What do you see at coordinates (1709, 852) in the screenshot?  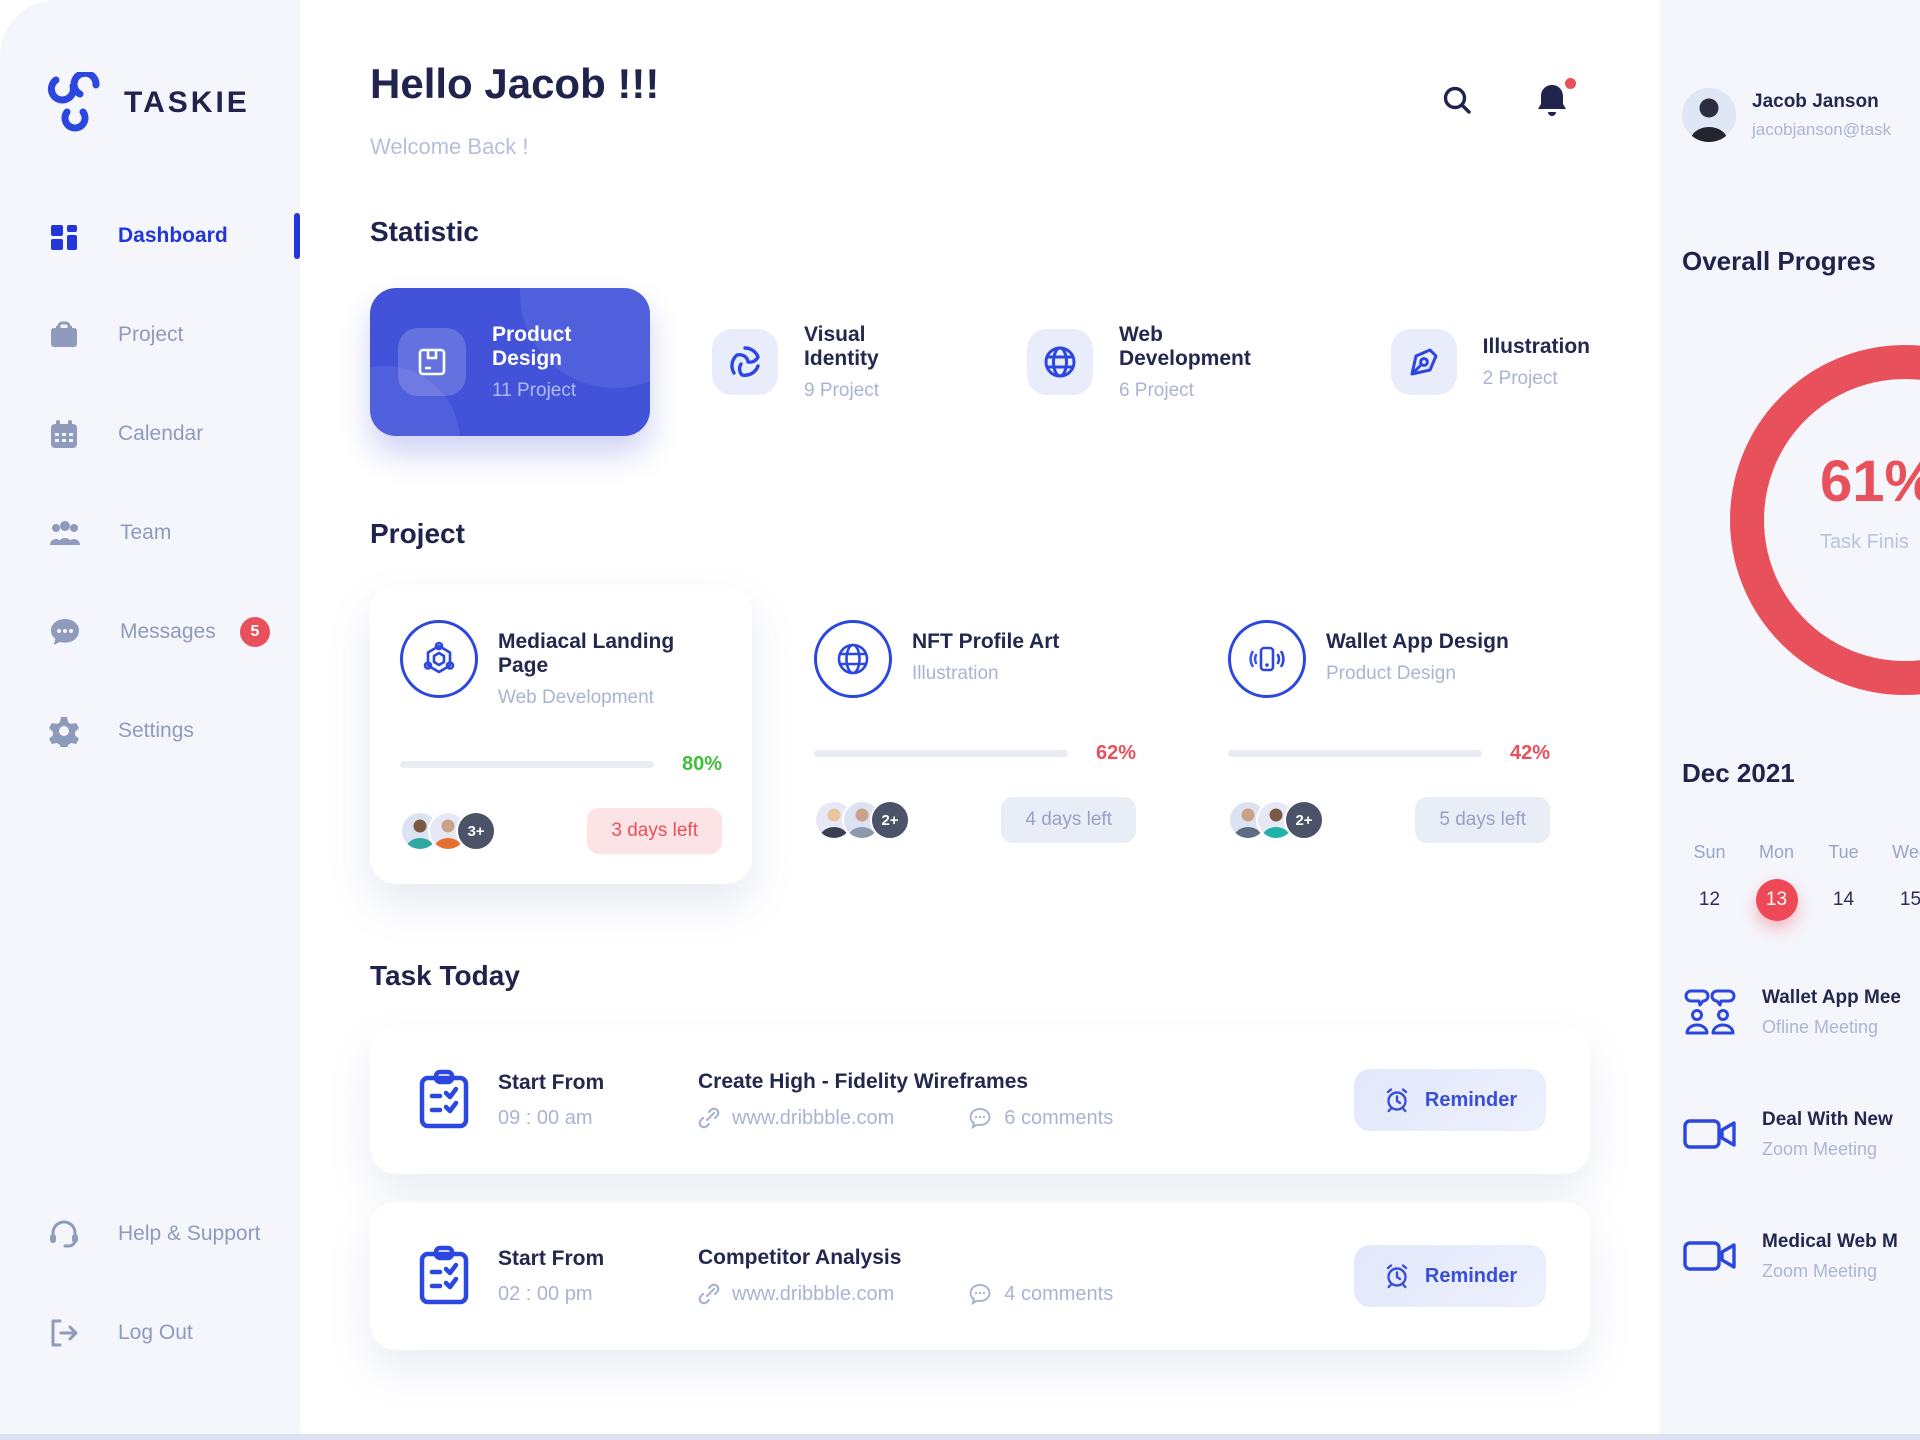 I see `calendar-dayname: Sun` at bounding box center [1709, 852].